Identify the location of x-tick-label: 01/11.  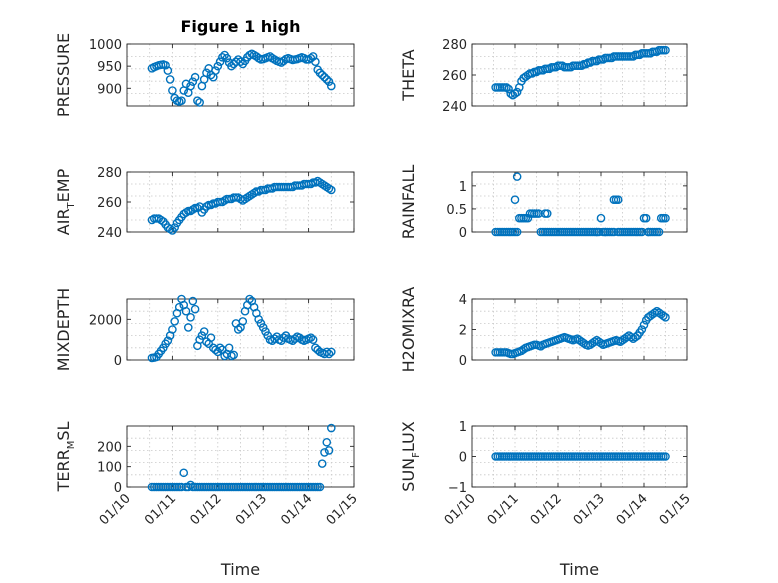
(160, 509).